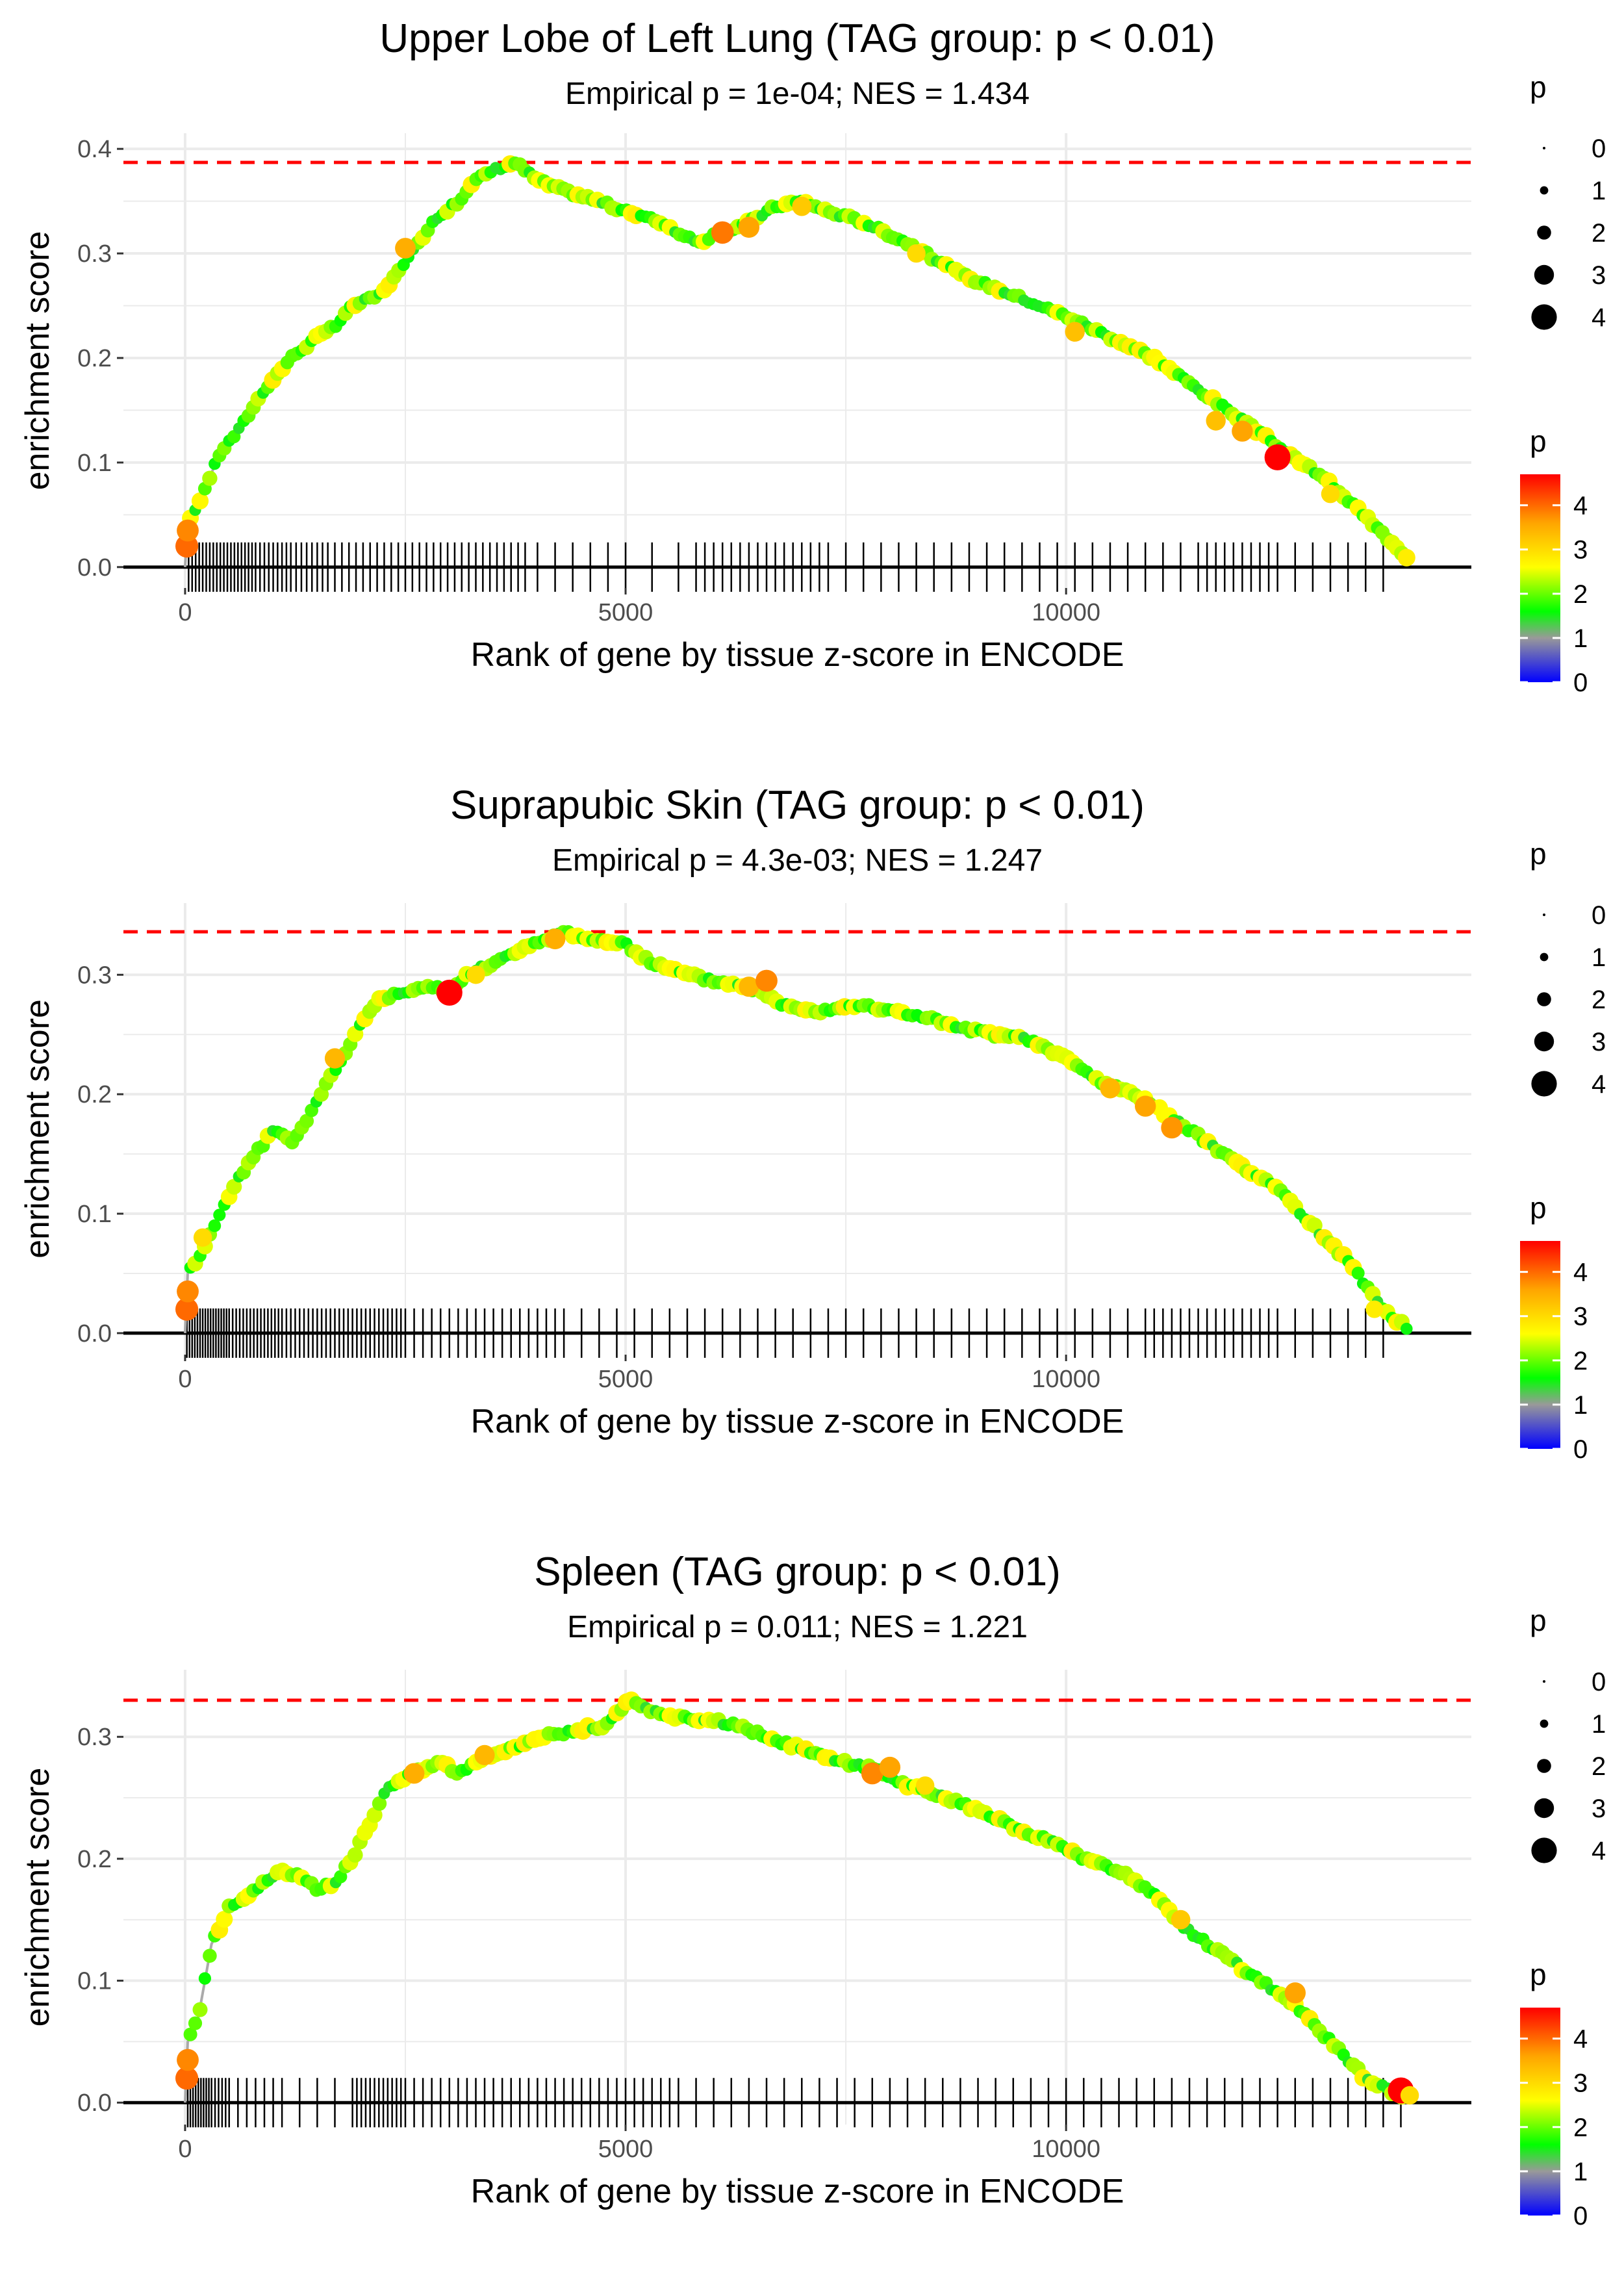  I want to click on es-curve, so click(797, 363).